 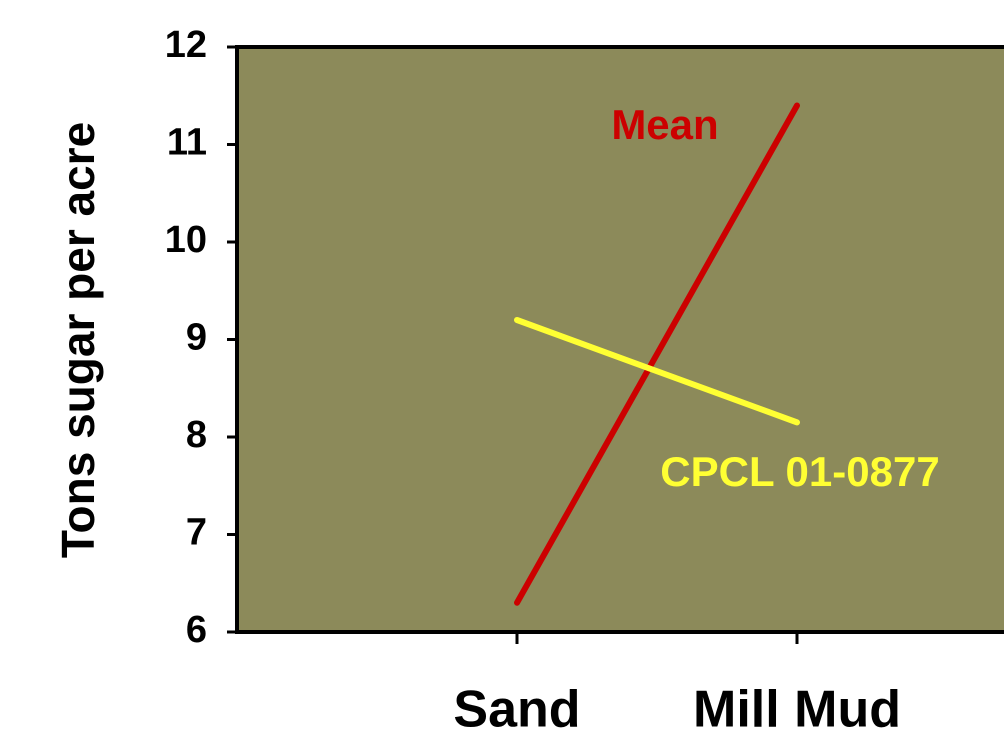 What do you see at coordinates (187, 143) in the screenshot?
I see `y-tick-label: 11` at bounding box center [187, 143].